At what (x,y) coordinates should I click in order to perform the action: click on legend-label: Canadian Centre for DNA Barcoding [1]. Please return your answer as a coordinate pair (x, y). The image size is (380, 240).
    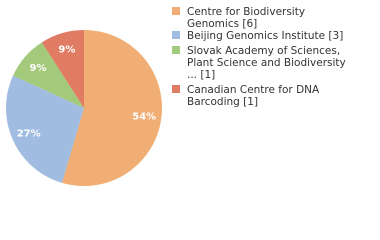
    Looking at the image, I should click on (253, 96).